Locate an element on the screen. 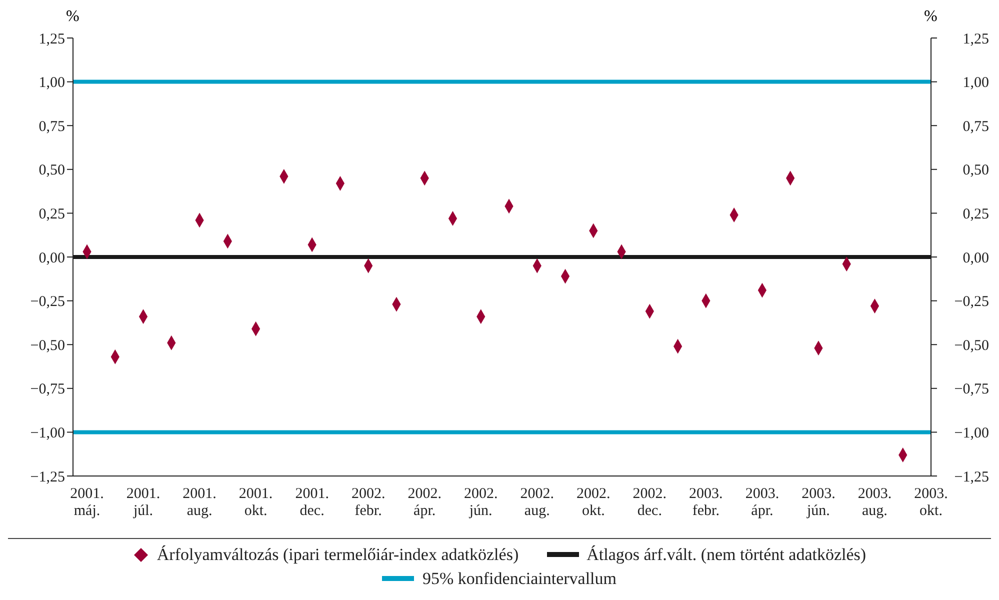  x-tick-label: 2003. okt. is located at coordinates (931, 502).